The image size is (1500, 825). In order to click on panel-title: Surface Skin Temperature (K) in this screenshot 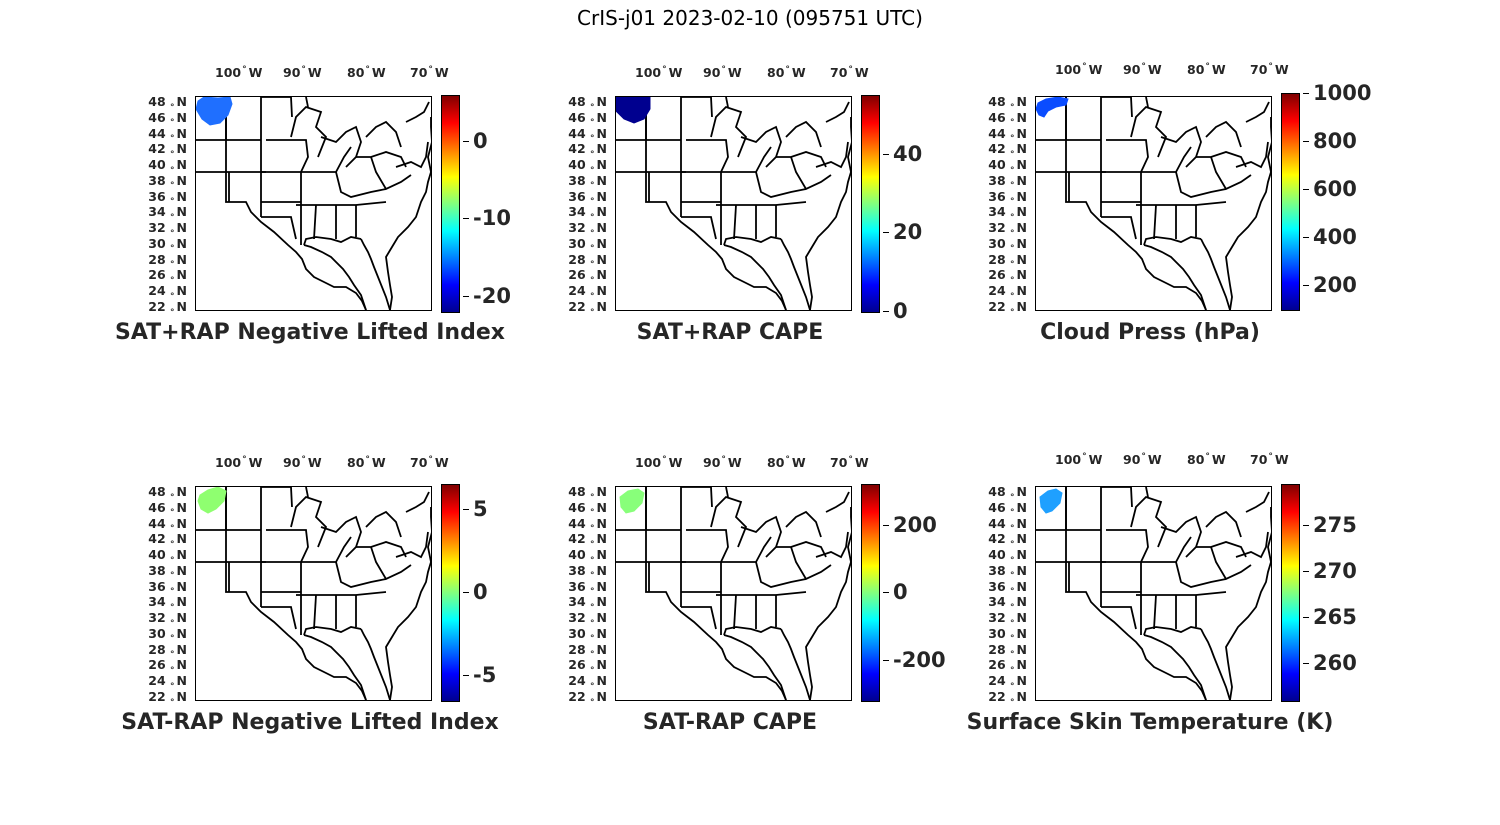, I will do `click(1150, 722)`.